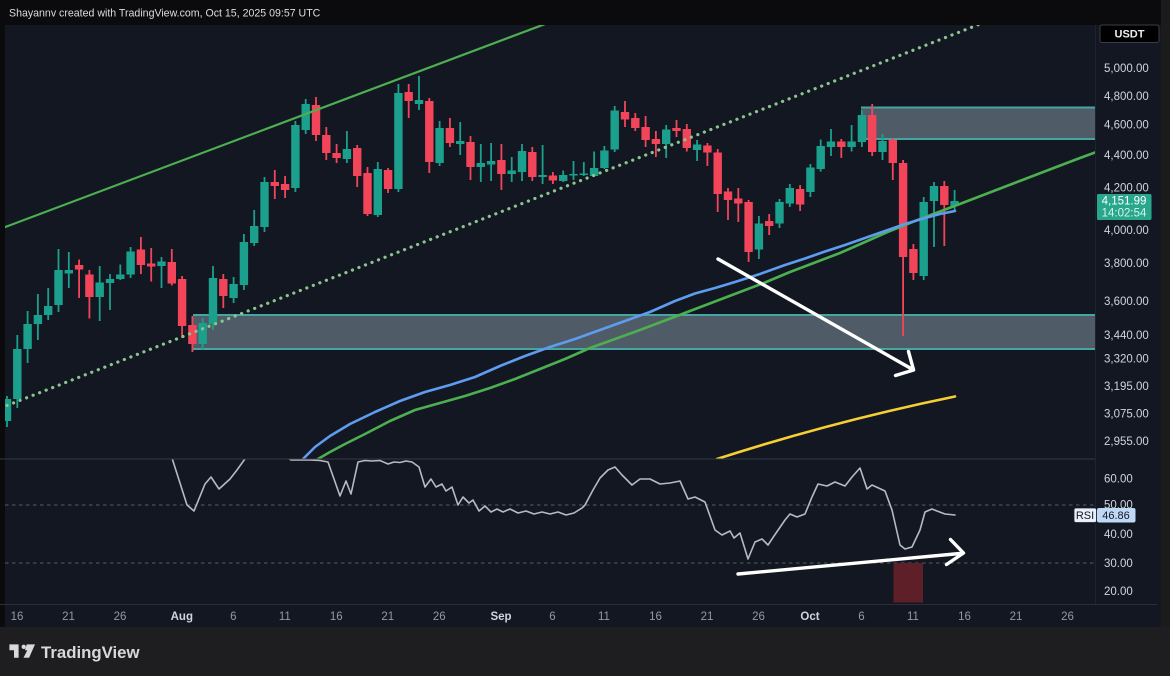  I want to click on svg-text: 3,075.00, so click(1126, 415).